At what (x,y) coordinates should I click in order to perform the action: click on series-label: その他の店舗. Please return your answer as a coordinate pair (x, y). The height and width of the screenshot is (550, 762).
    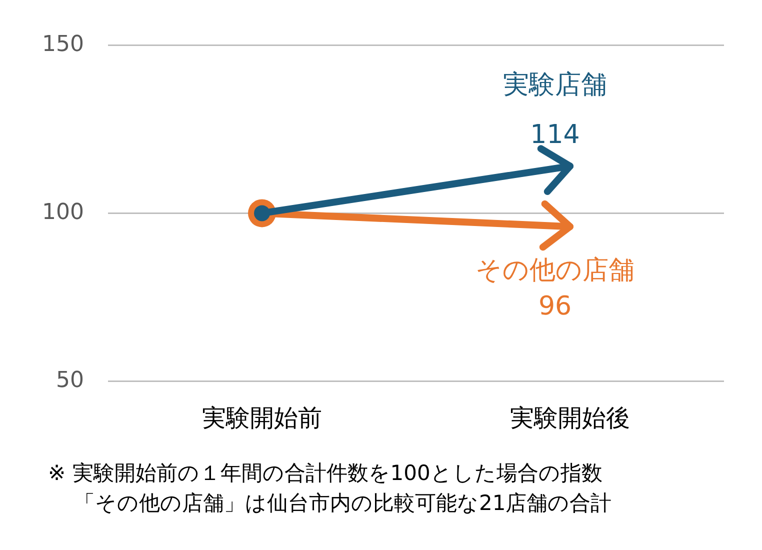
    Looking at the image, I should click on (555, 270).